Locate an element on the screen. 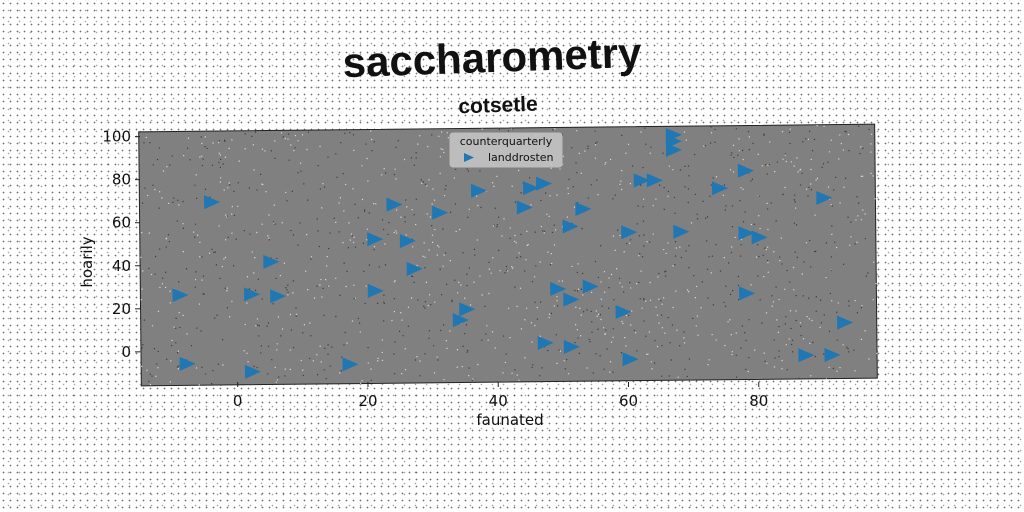 The width and height of the screenshot is (1024, 512). x-axis-label: faunated is located at coordinates (509, 420).